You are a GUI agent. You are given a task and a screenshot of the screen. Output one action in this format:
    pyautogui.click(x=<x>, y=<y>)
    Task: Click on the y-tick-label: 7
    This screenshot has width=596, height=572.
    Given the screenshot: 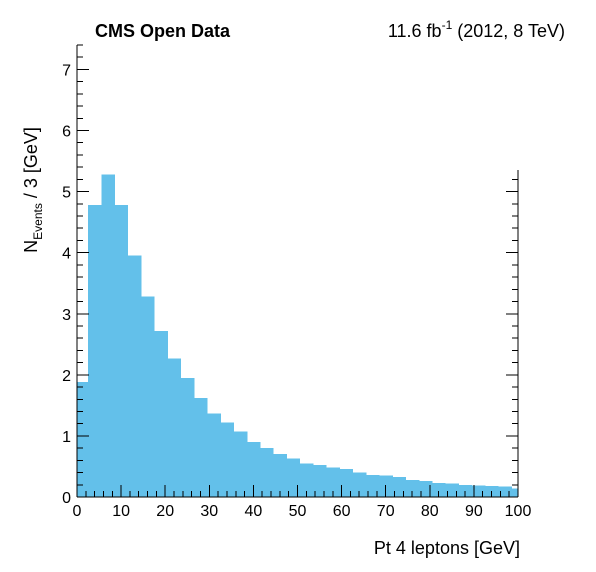 What is the action you would take?
    pyautogui.click(x=66, y=70)
    